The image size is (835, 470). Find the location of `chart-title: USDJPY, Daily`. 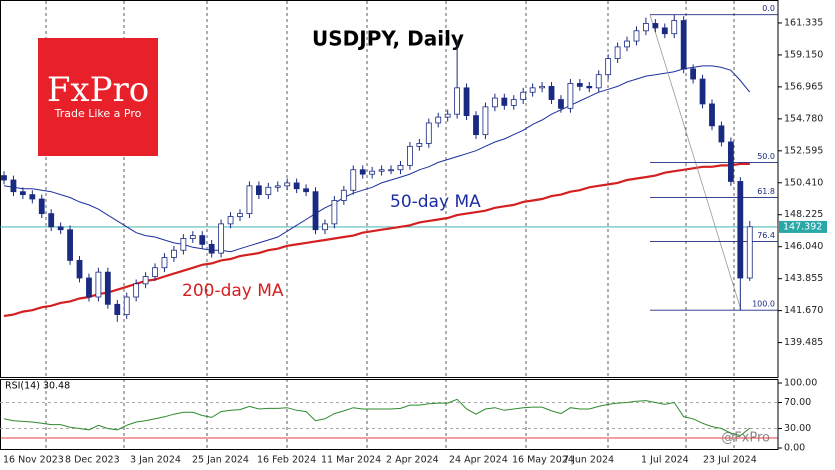

chart-title: USDJPY, Daily is located at coordinates (388, 39).